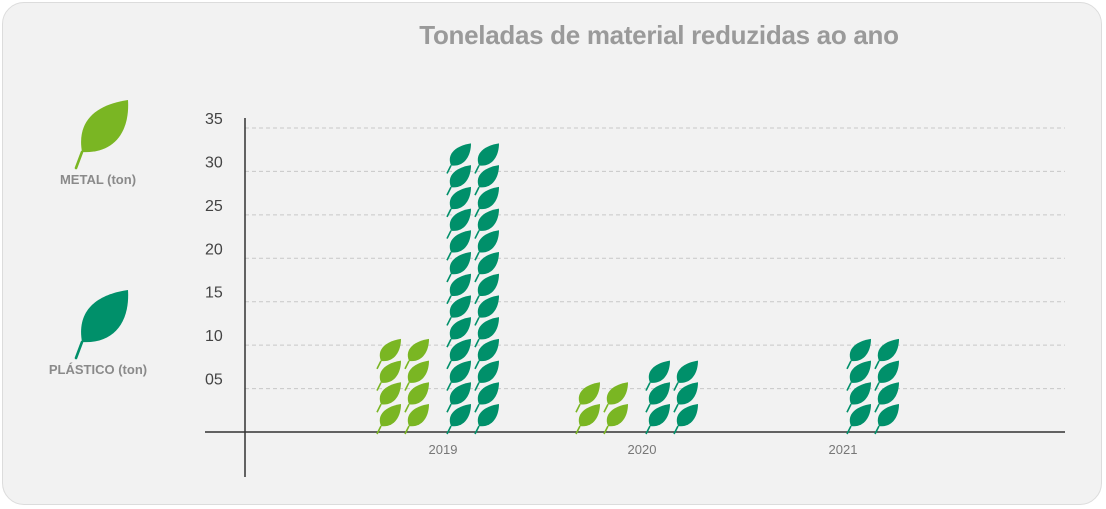  I want to click on y-tick-label: 10, so click(214, 336).